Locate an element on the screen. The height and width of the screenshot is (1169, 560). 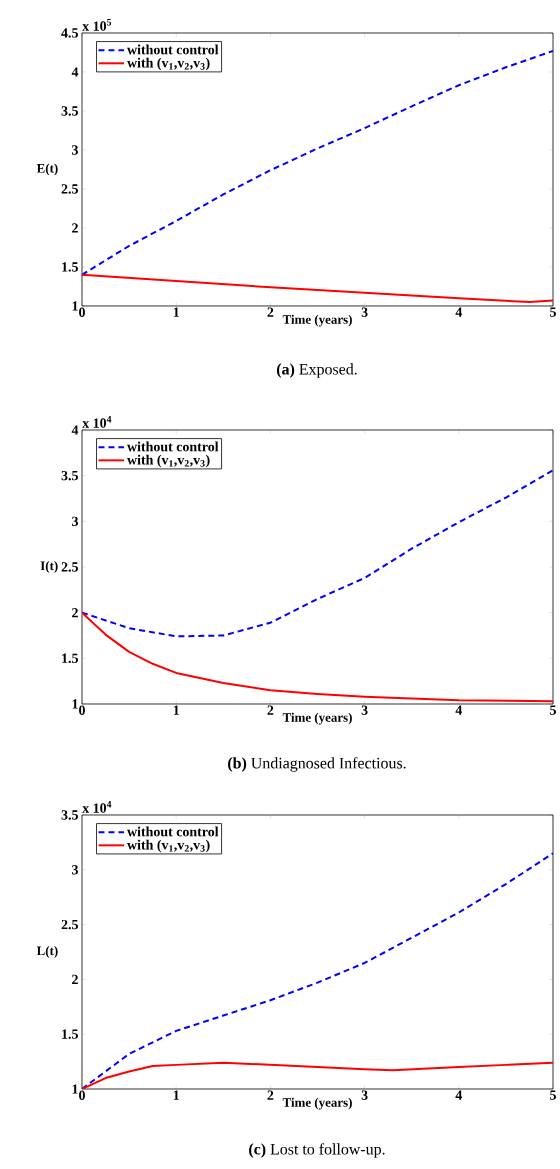
text: x 10$^{5}$ is located at coordinates (97, 25).